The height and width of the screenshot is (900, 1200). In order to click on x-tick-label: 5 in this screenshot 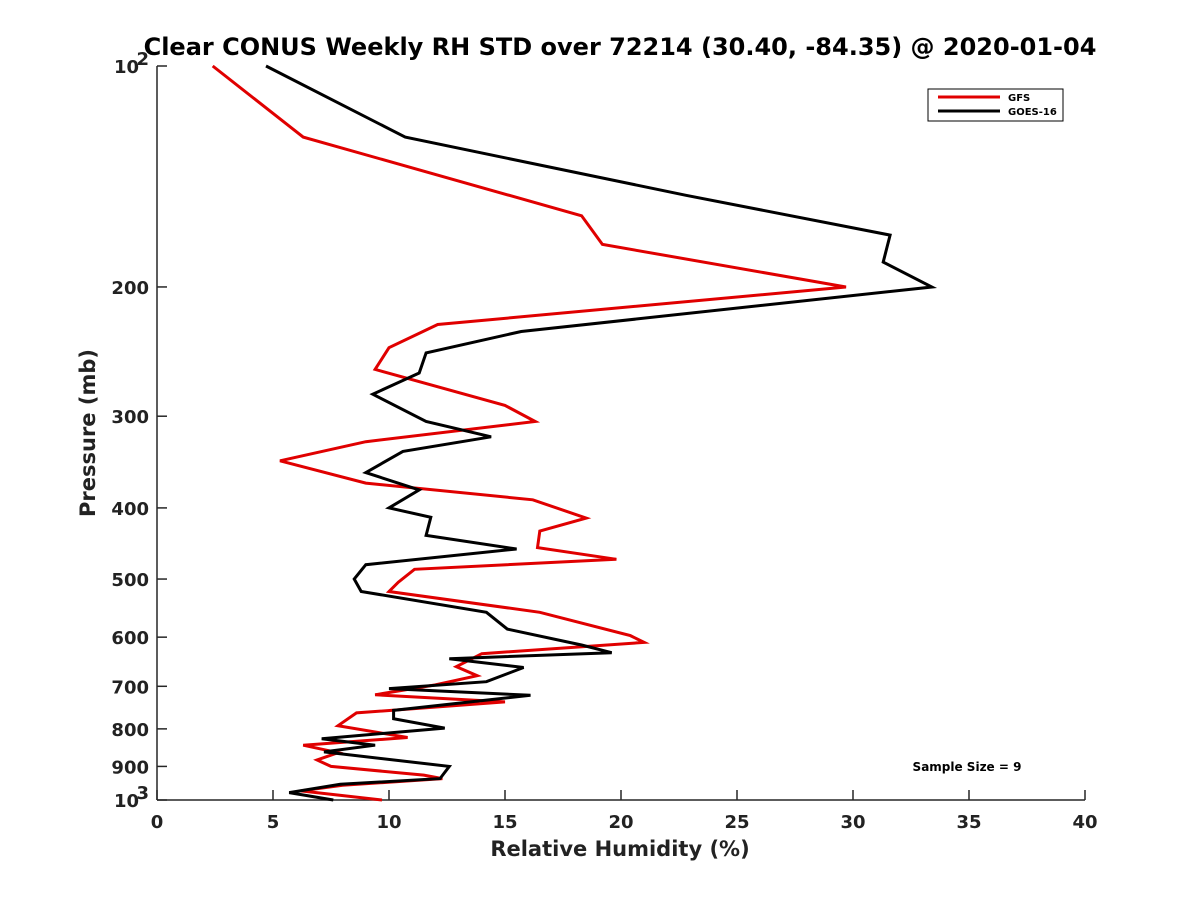, I will do `click(273, 822)`.